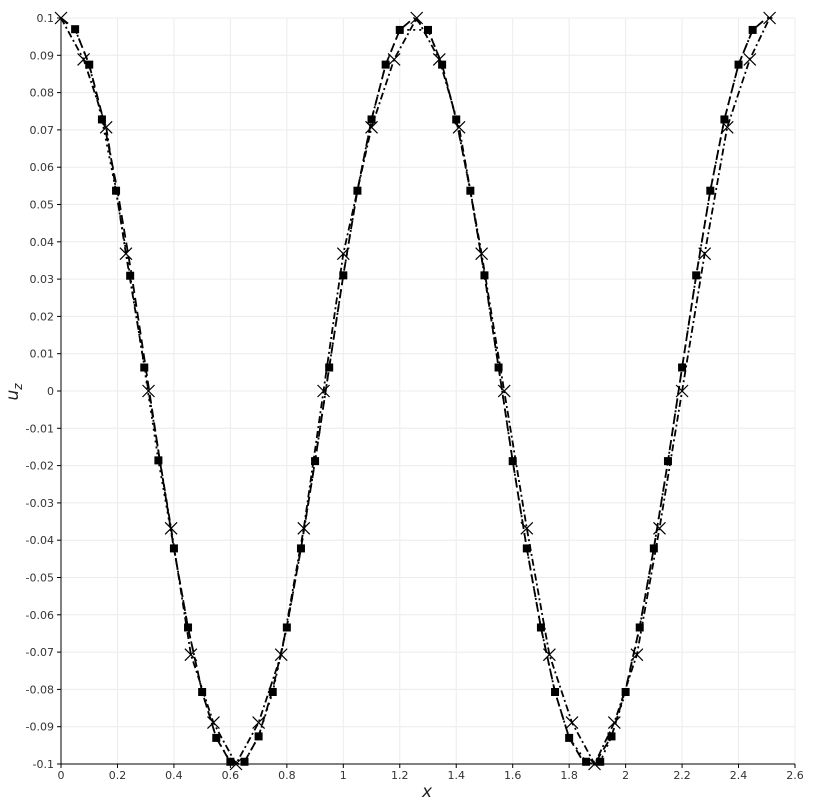 This screenshot has height=806, width=814. What do you see at coordinates (42, 316) in the screenshot?
I see `y-tick-label: 0.02` at bounding box center [42, 316].